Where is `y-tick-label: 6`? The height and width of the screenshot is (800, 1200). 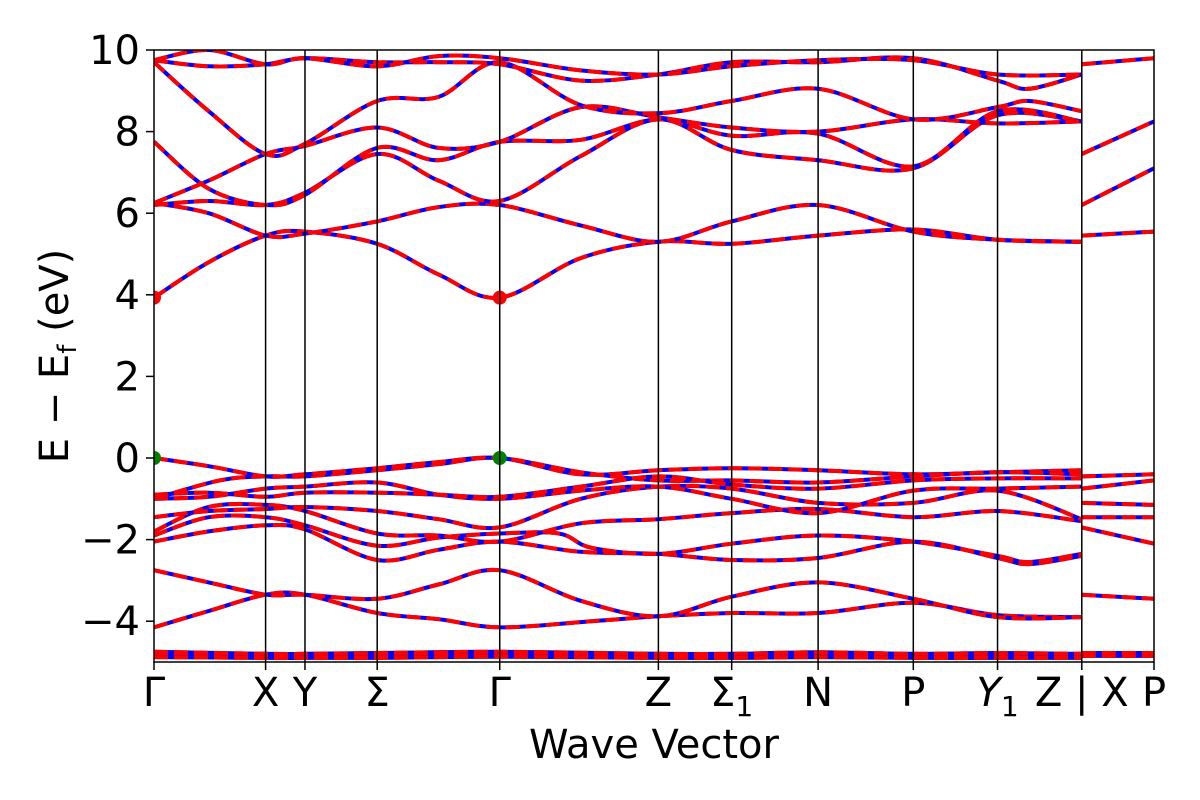 y-tick-label: 6 is located at coordinates (127, 214).